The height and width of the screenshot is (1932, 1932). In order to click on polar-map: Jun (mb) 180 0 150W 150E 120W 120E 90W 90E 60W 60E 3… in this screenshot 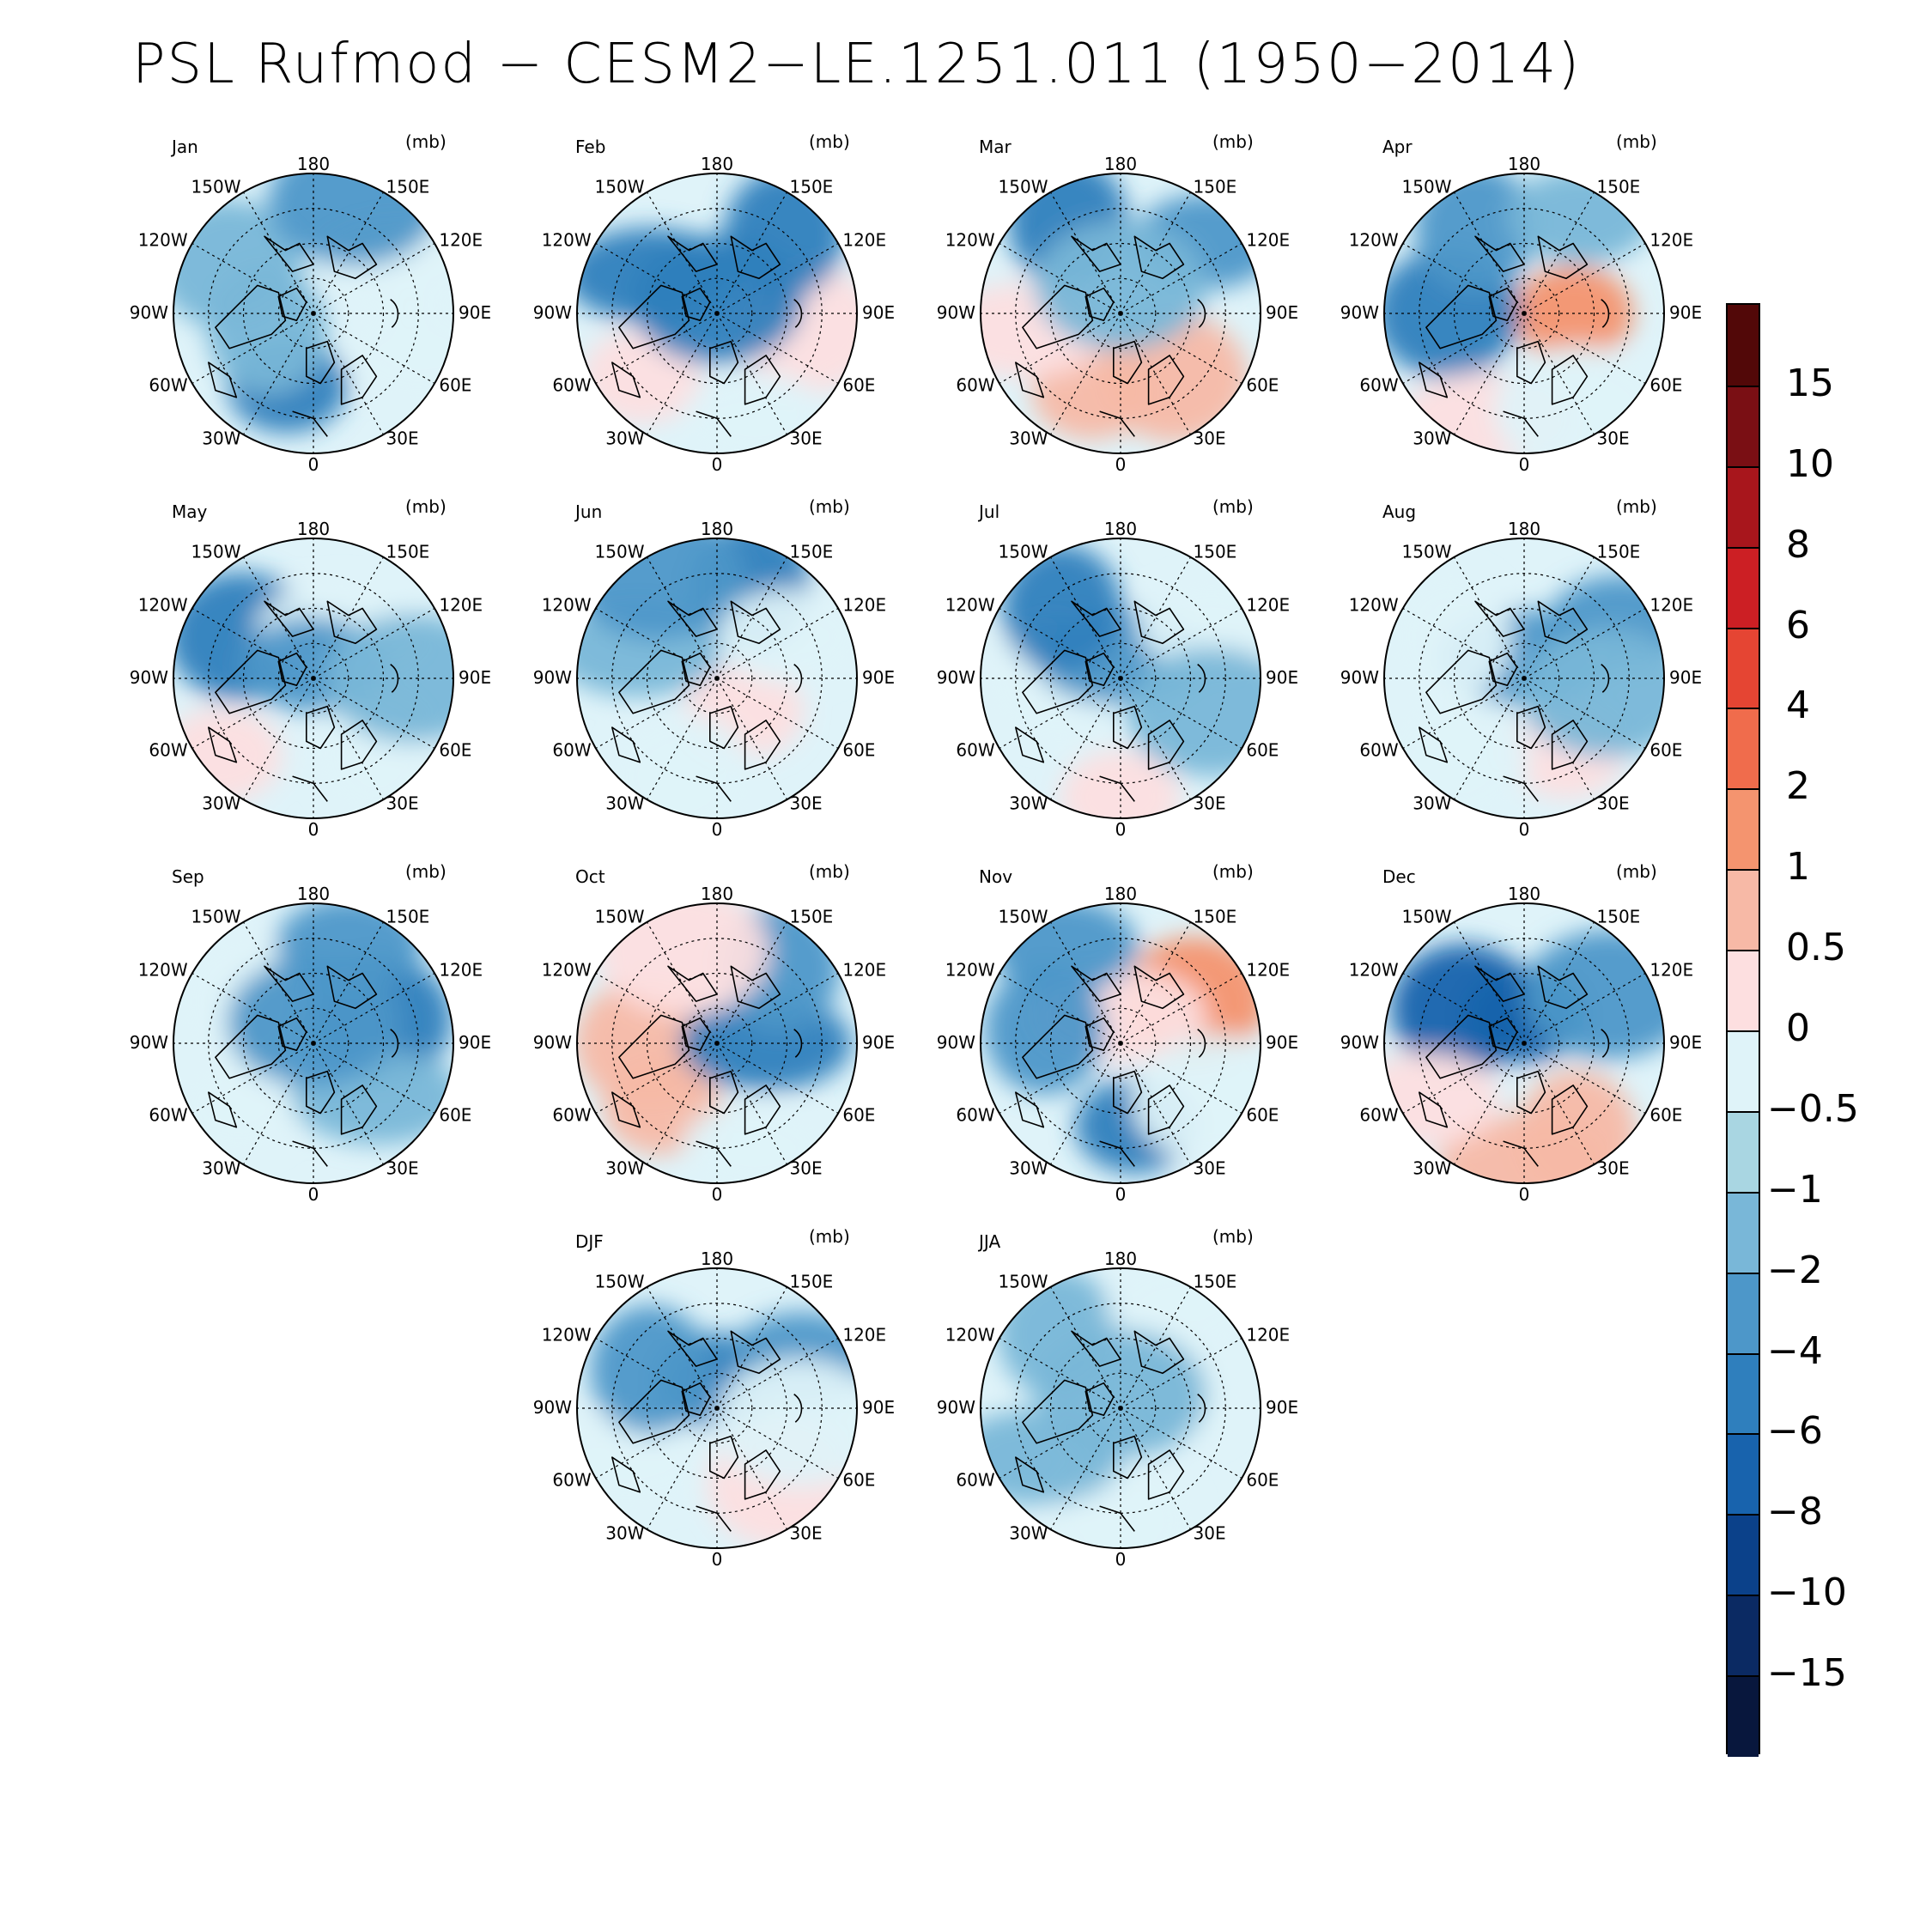, I will do `click(714, 668)`.